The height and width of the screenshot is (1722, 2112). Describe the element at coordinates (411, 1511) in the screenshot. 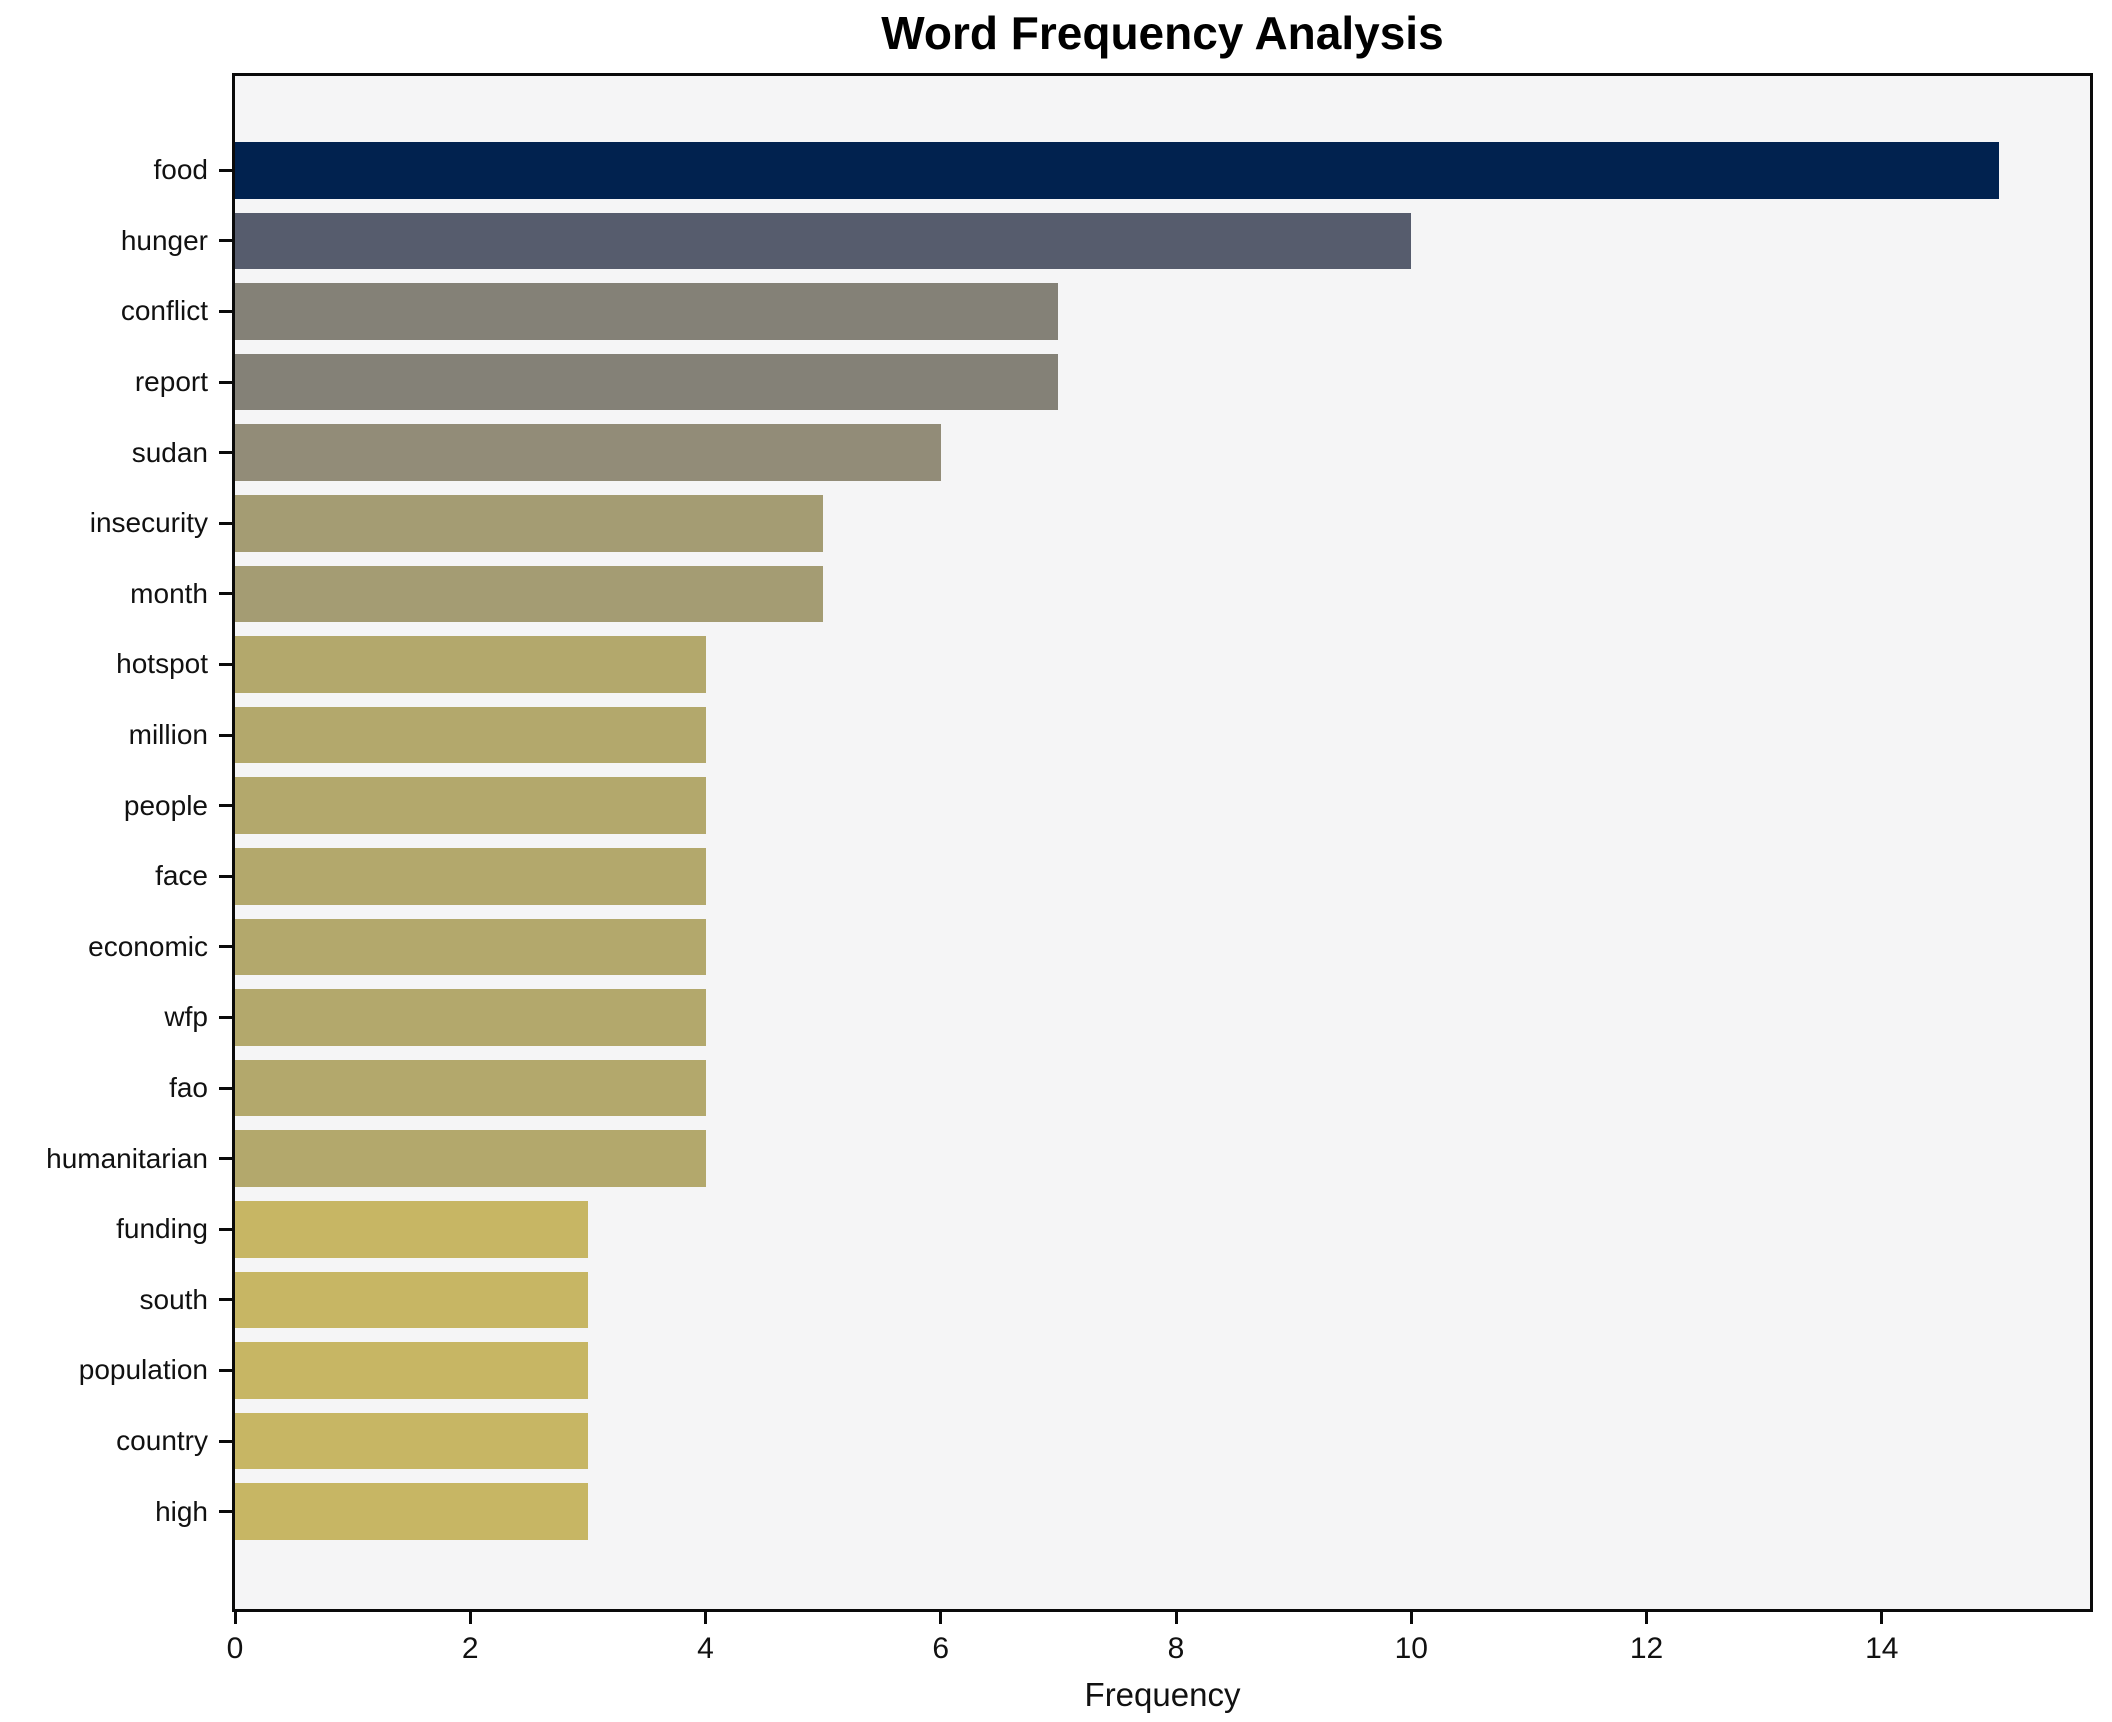

I see `bar-high` at that location.